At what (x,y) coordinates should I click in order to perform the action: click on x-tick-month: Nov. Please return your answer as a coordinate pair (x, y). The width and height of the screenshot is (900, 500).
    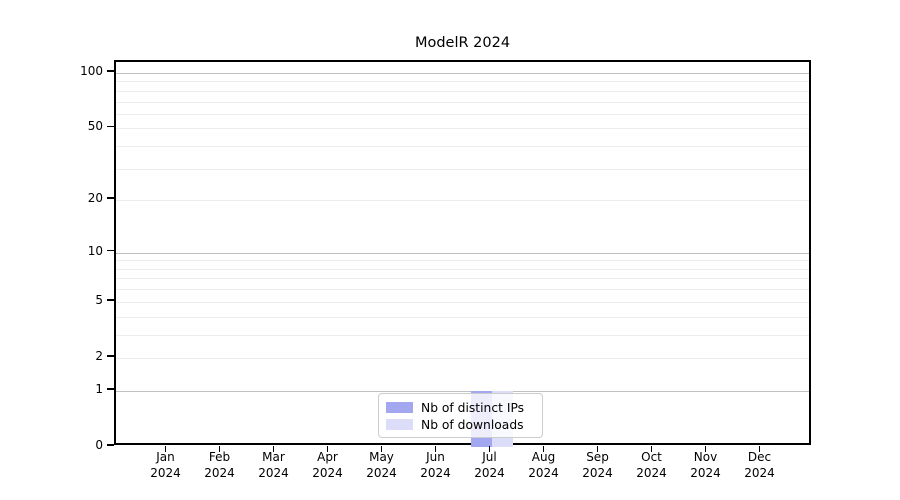
    Looking at the image, I should click on (705, 457).